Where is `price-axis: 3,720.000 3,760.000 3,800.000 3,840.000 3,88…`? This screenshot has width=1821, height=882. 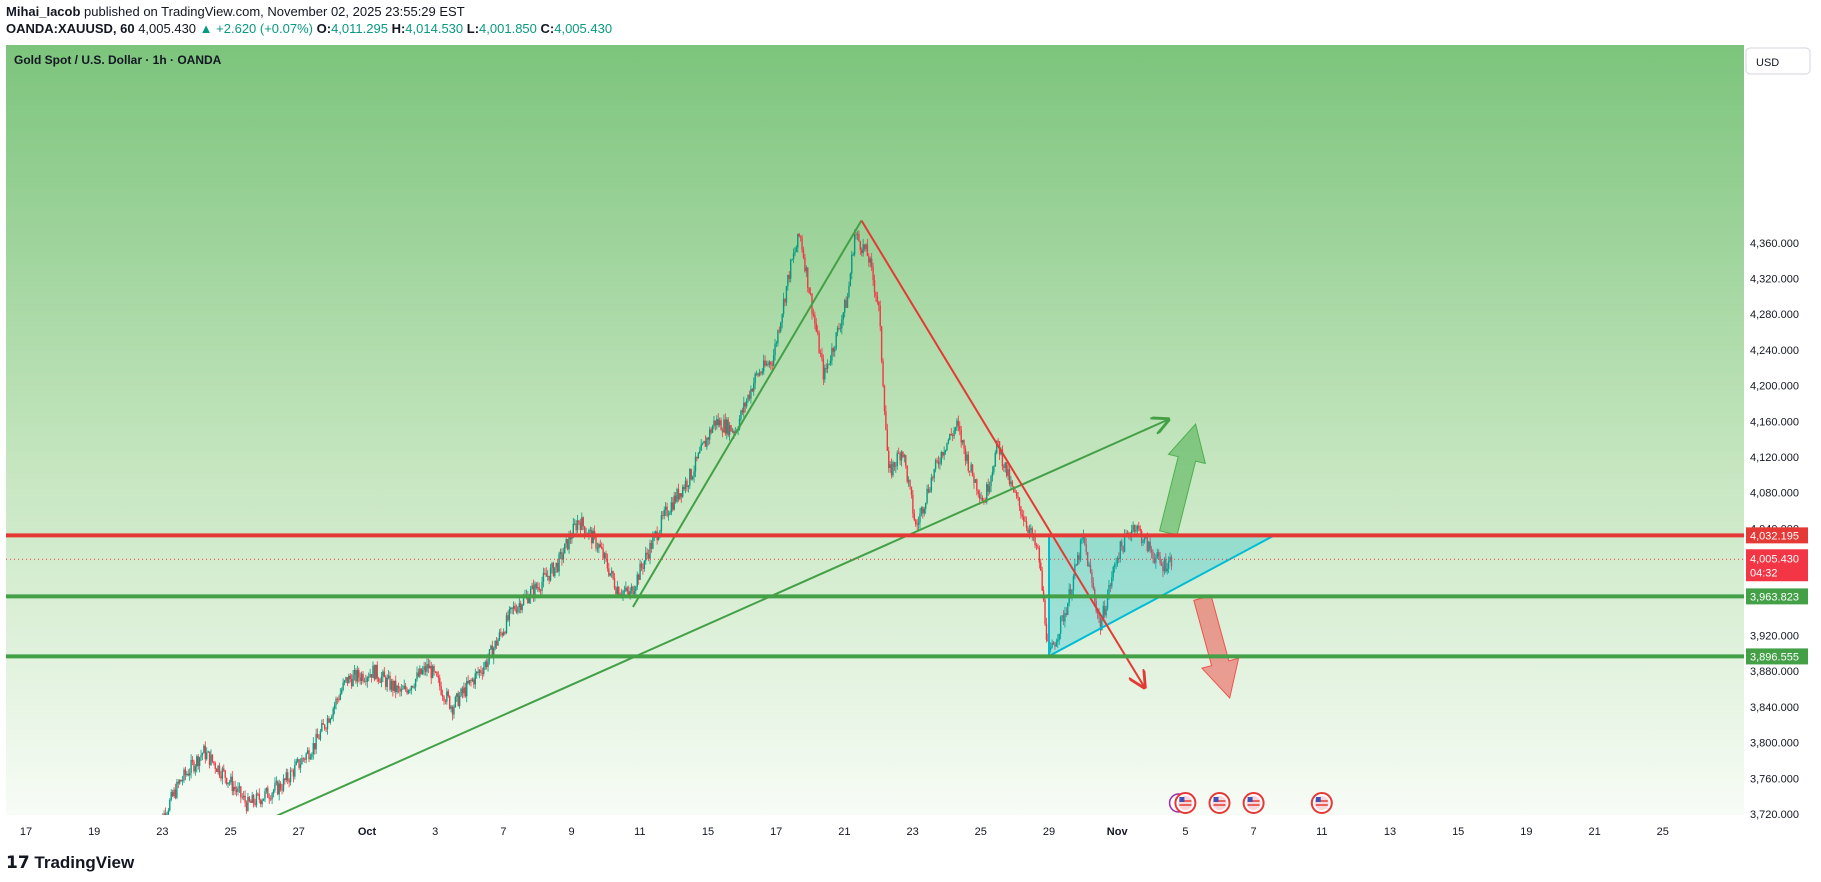
price-axis: 3,720.000 3,760.000 3,800.000 3,840.000 3,88… is located at coordinates (1777, 529).